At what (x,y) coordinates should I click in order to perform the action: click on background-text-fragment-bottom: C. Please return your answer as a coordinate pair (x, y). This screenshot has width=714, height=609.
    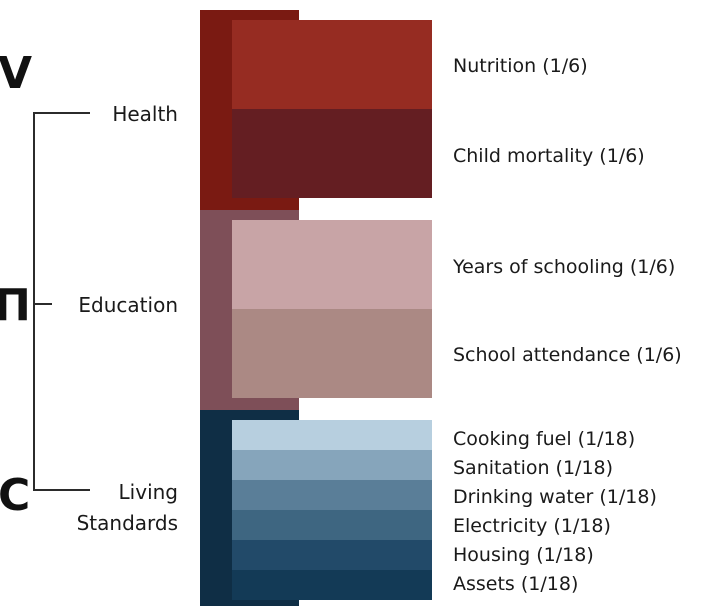
    Looking at the image, I should click on (15, 495).